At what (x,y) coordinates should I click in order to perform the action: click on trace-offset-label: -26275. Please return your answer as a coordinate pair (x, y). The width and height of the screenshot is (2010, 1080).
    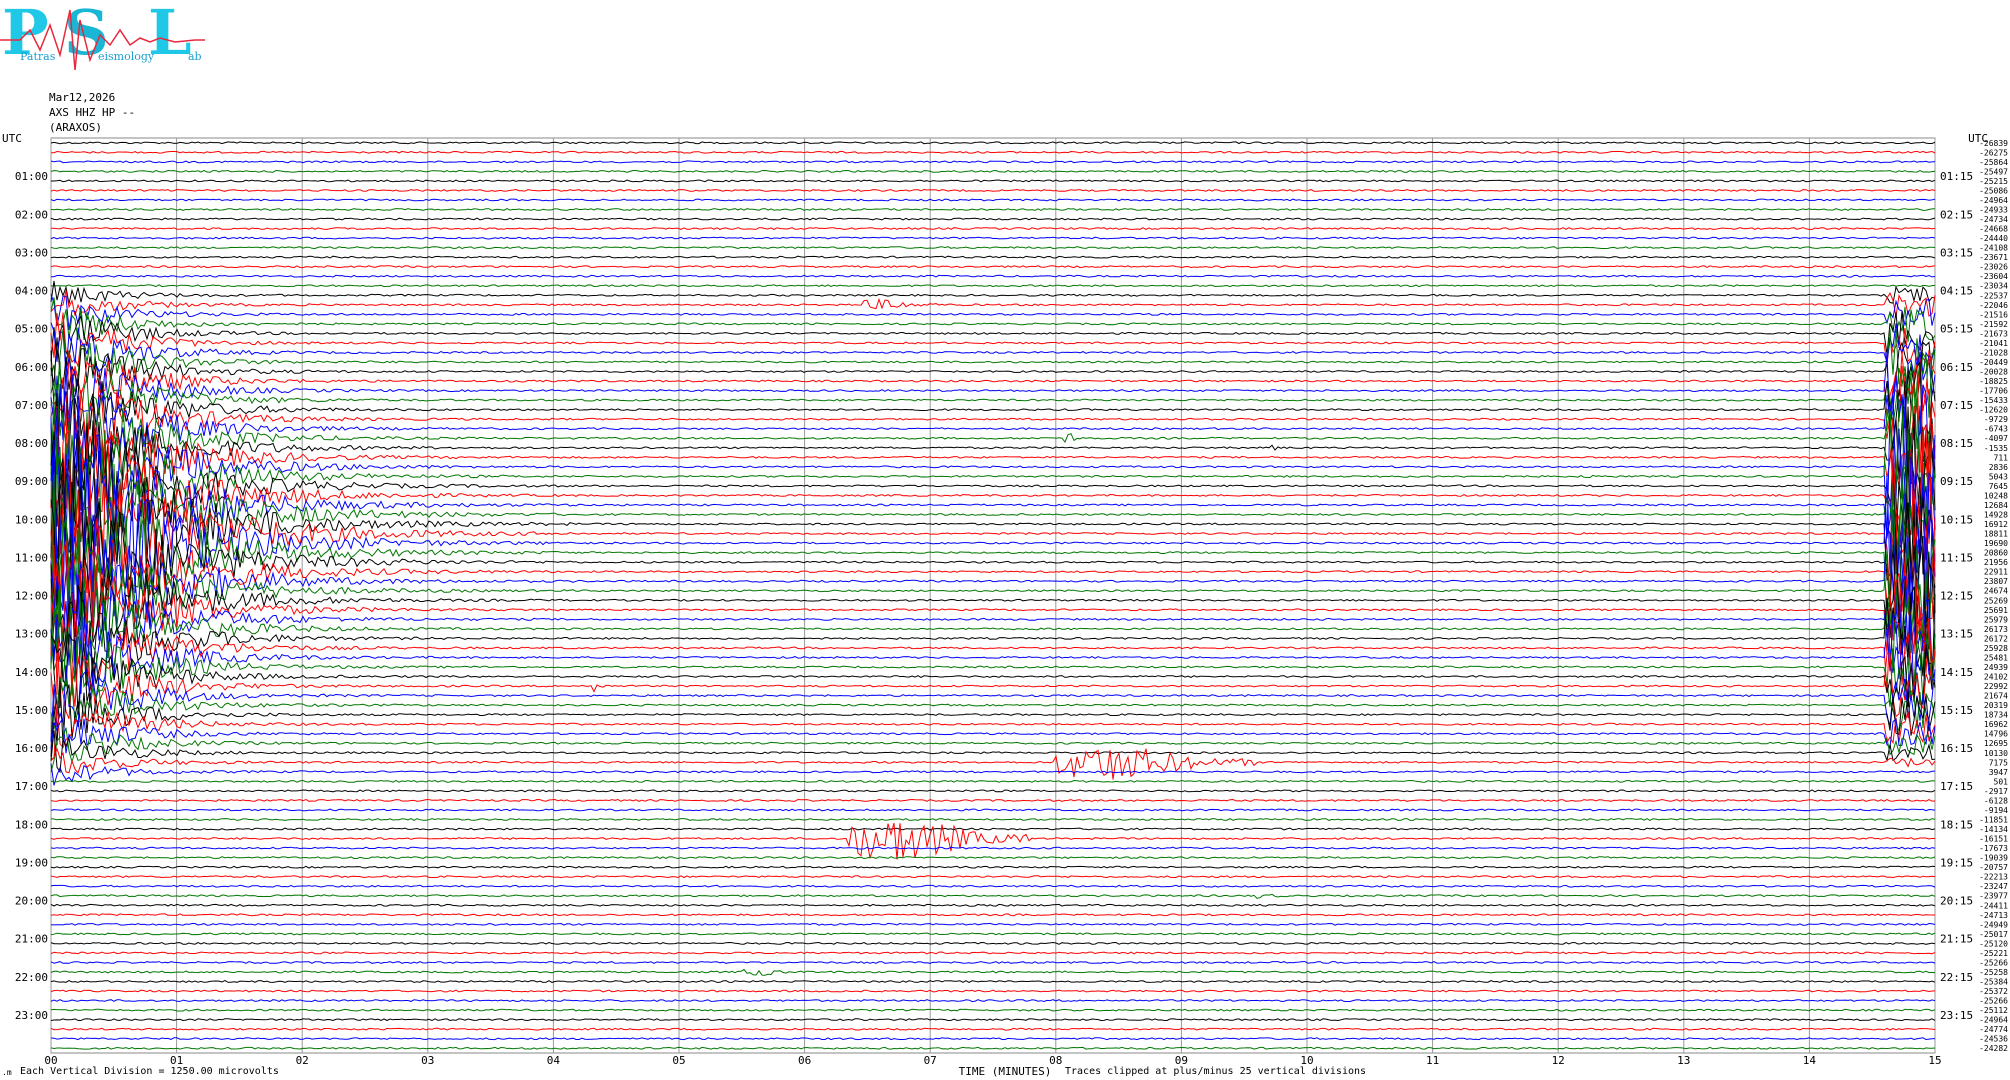
    Looking at the image, I should click on (1993, 152).